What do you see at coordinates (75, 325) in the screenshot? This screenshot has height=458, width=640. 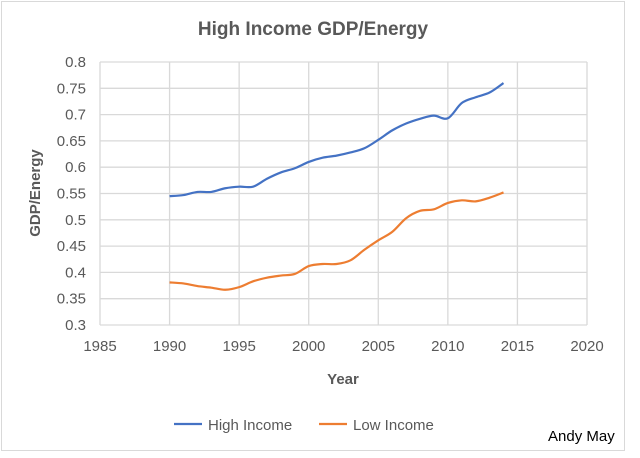 I see `y-tick-label: 0.3` at bounding box center [75, 325].